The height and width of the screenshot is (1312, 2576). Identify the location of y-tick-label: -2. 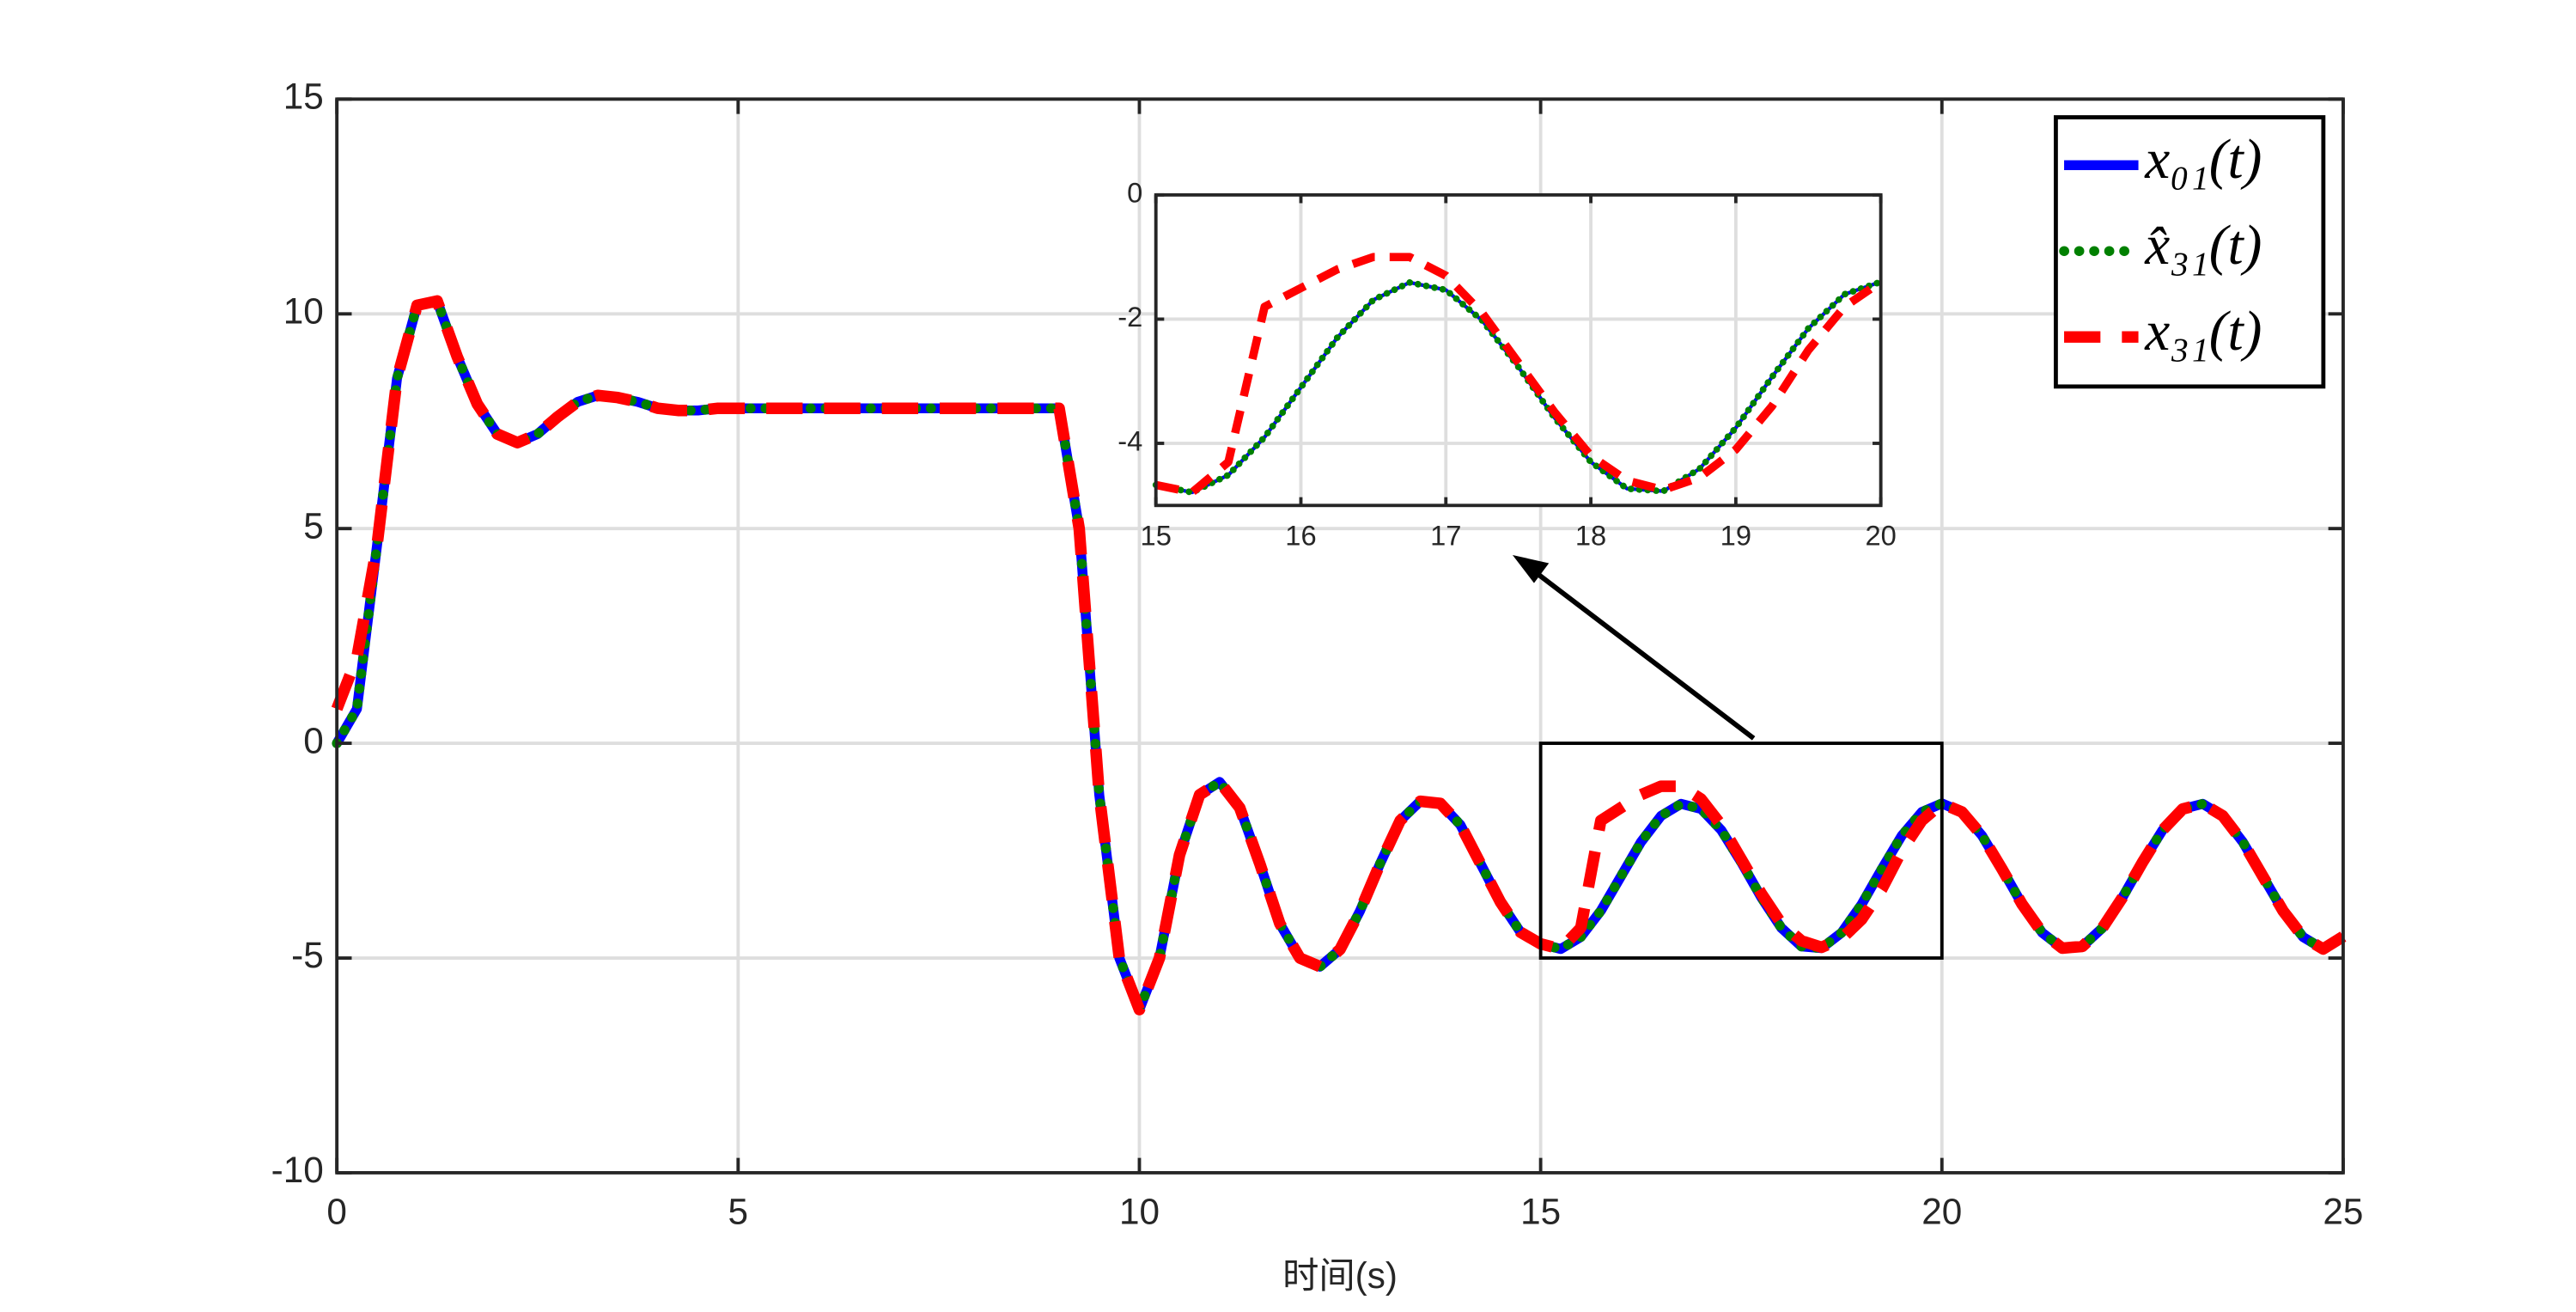
(1129, 317).